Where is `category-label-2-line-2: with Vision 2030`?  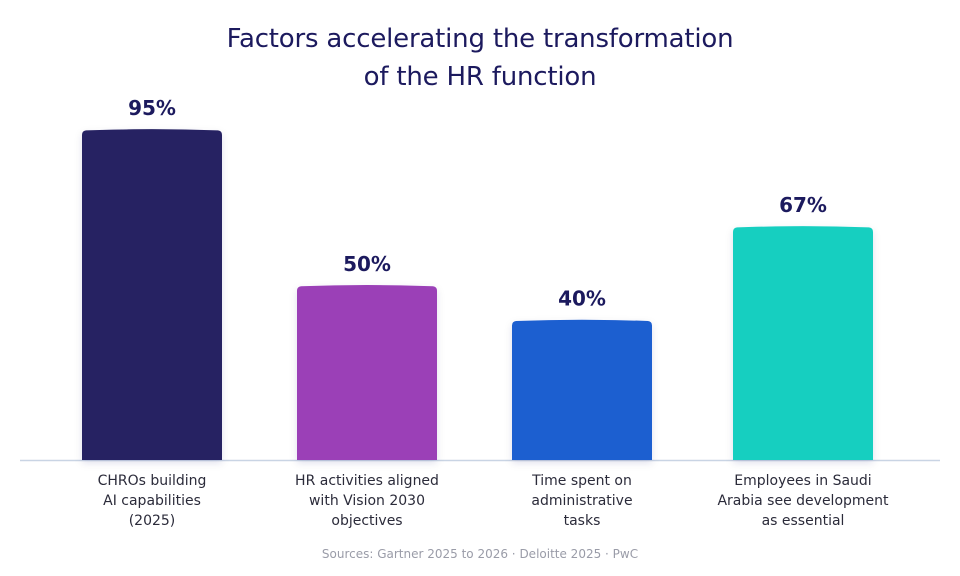
category-label-2-line-2: with Vision 2030 is located at coordinates (367, 501).